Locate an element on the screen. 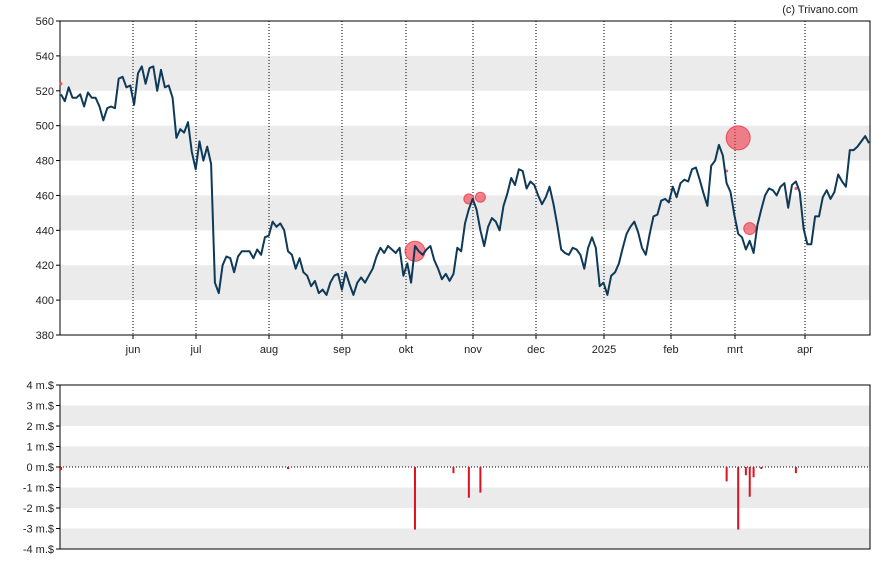 This screenshot has height=565, width=888. y-tick-label: 2 m.$ is located at coordinates (40, 427).